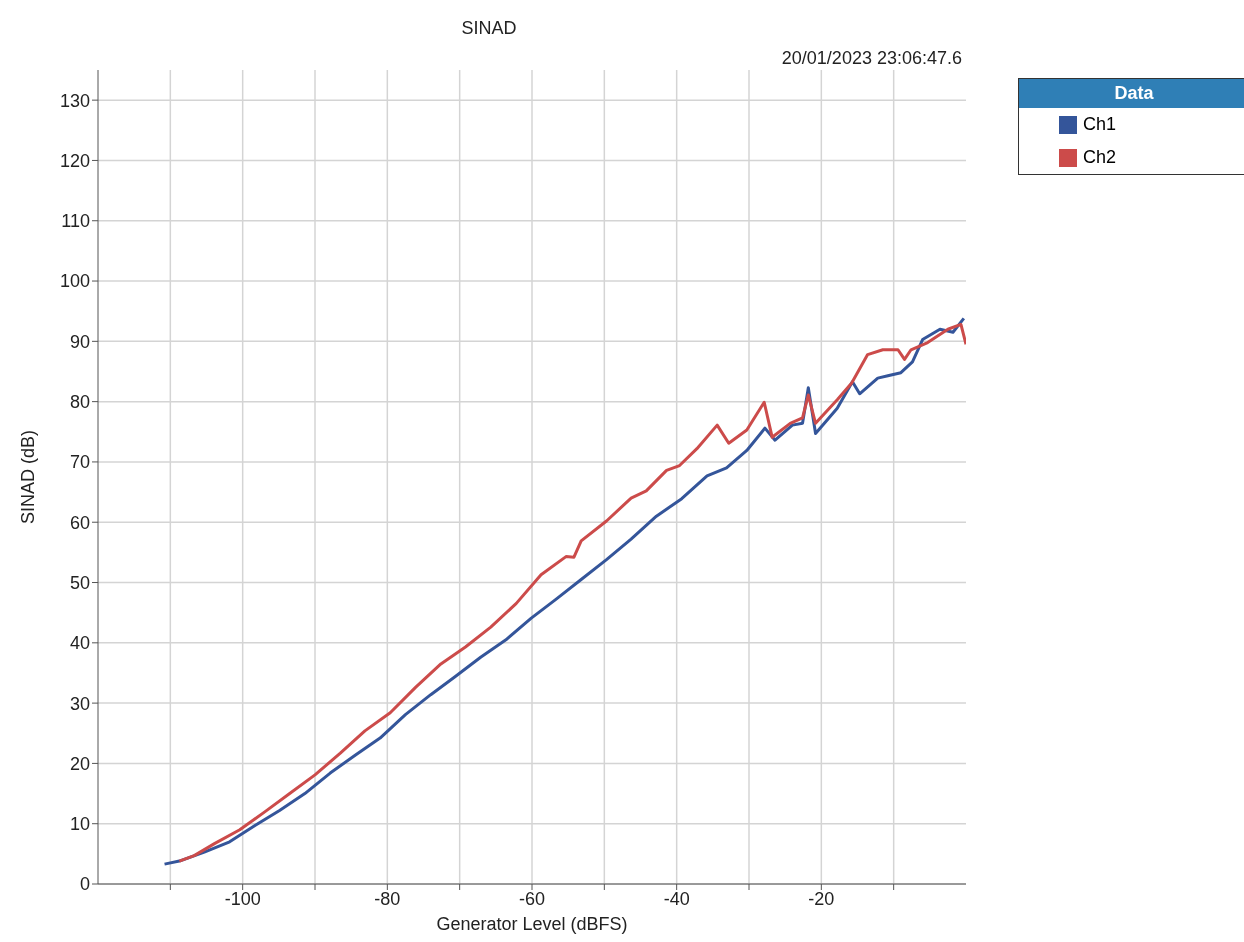  Describe the element at coordinates (871, 58) in the screenshot. I see `chart-subtitle: 20/01/2023 23:06:47.6` at that location.